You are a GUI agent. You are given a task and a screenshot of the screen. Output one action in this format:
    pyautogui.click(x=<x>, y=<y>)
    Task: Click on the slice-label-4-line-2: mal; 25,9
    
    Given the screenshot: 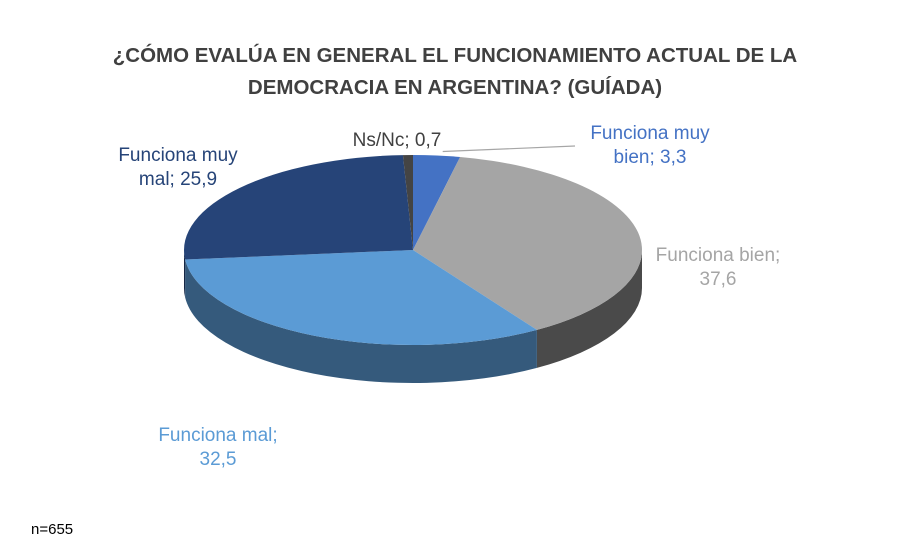 What is the action you would take?
    pyautogui.click(x=178, y=179)
    